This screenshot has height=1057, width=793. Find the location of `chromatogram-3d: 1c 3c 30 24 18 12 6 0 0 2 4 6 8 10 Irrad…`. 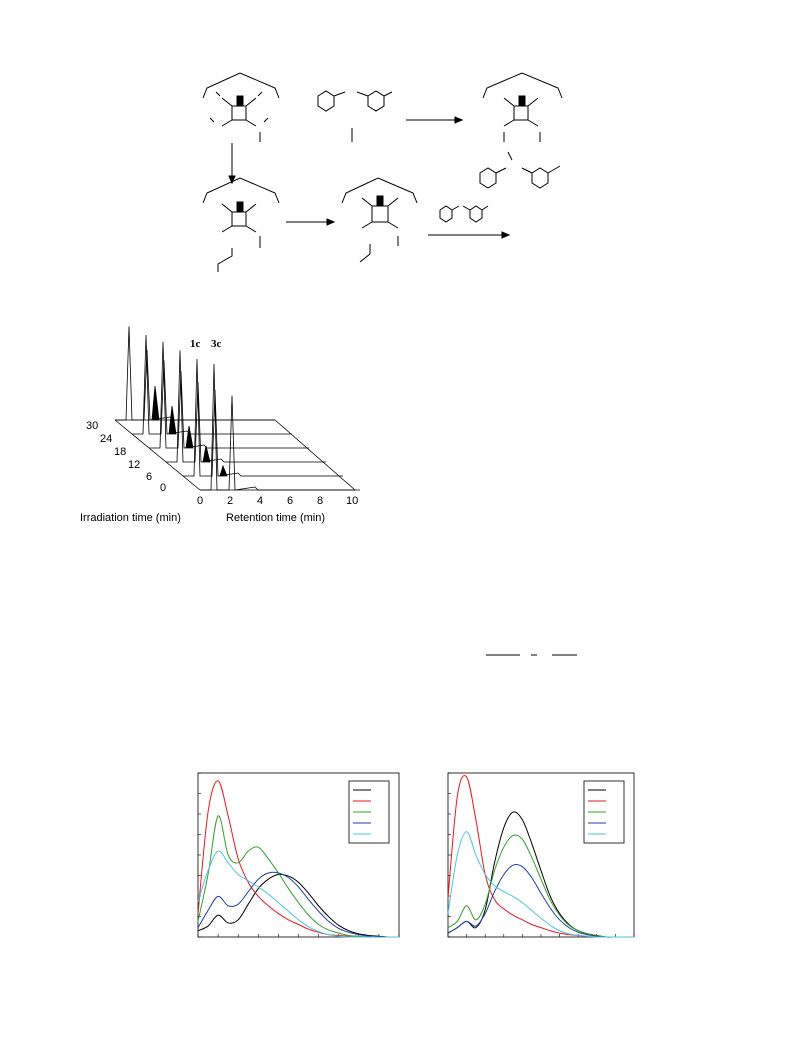

chromatogram-3d: 1c 3c 30 24 18 12 6 0 0 2 4 6 8 10 Irrad… is located at coordinates (220, 425).